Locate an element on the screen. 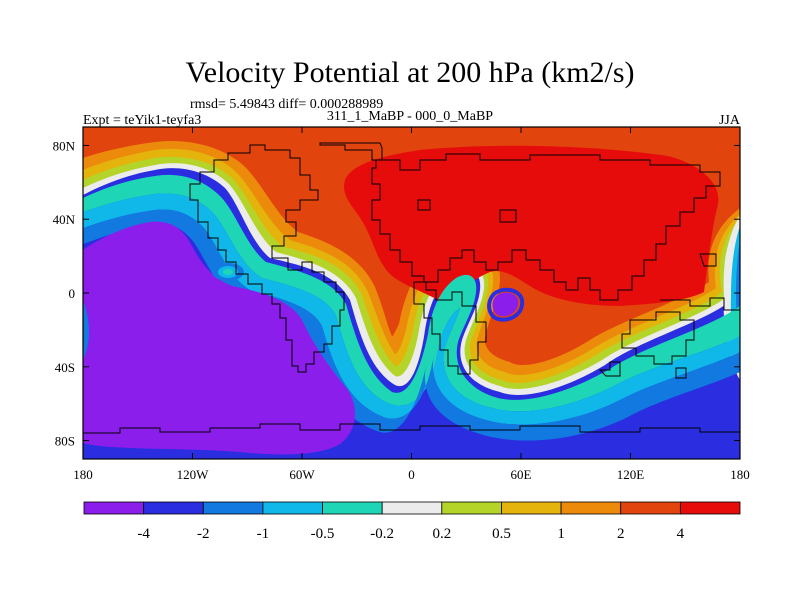 The width and height of the screenshot is (800, 600). colorbar: -4 -2 -1 -0.5 -0.2 0.2 0.5 1 2 4 is located at coordinates (412, 521).